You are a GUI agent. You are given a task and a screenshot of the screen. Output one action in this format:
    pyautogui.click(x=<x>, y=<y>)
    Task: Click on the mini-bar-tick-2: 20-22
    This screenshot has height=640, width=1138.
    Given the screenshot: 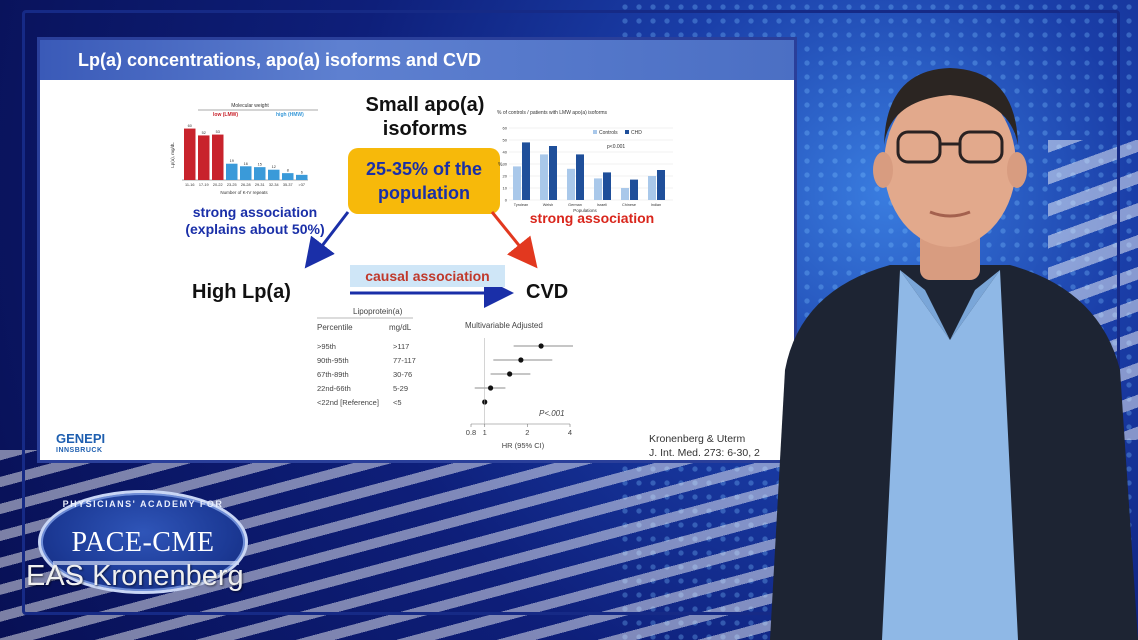 What is the action you would take?
    pyautogui.click(x=218, y=185)
    